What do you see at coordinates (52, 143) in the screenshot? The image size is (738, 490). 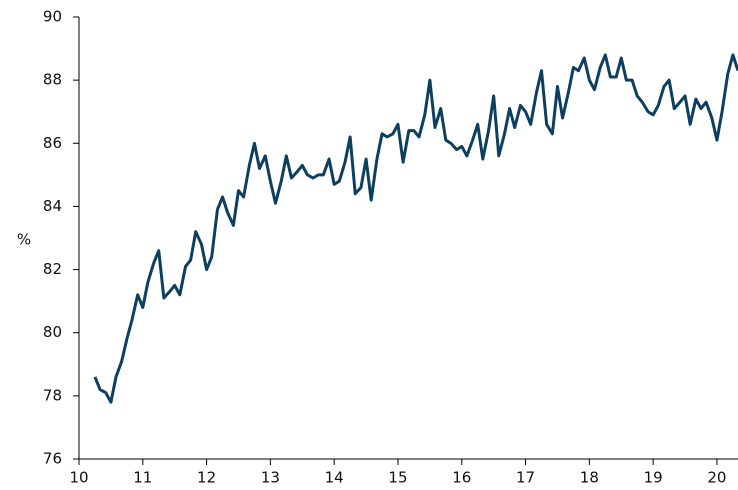 I see `y-tick-label: 86` at bounding box center [52, 143].